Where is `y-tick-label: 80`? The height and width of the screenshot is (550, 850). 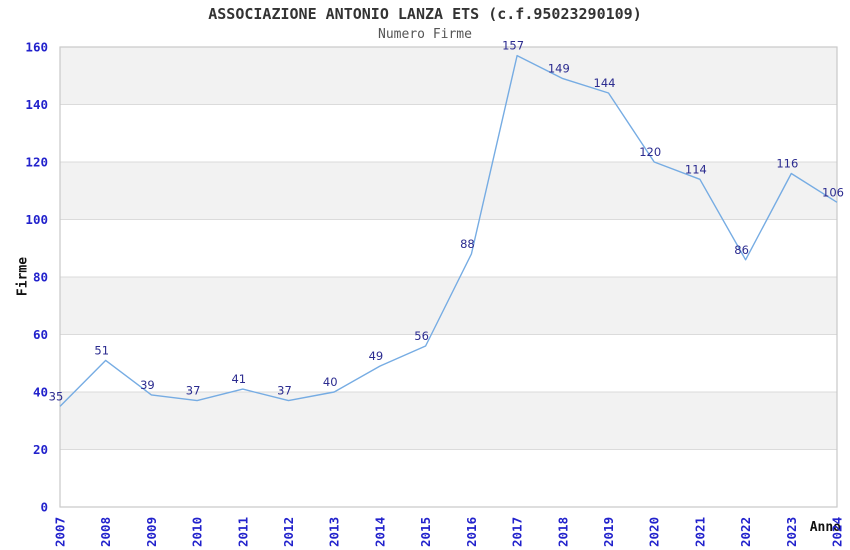 y-tick-label: 80 is located at coordinates (40, 277).